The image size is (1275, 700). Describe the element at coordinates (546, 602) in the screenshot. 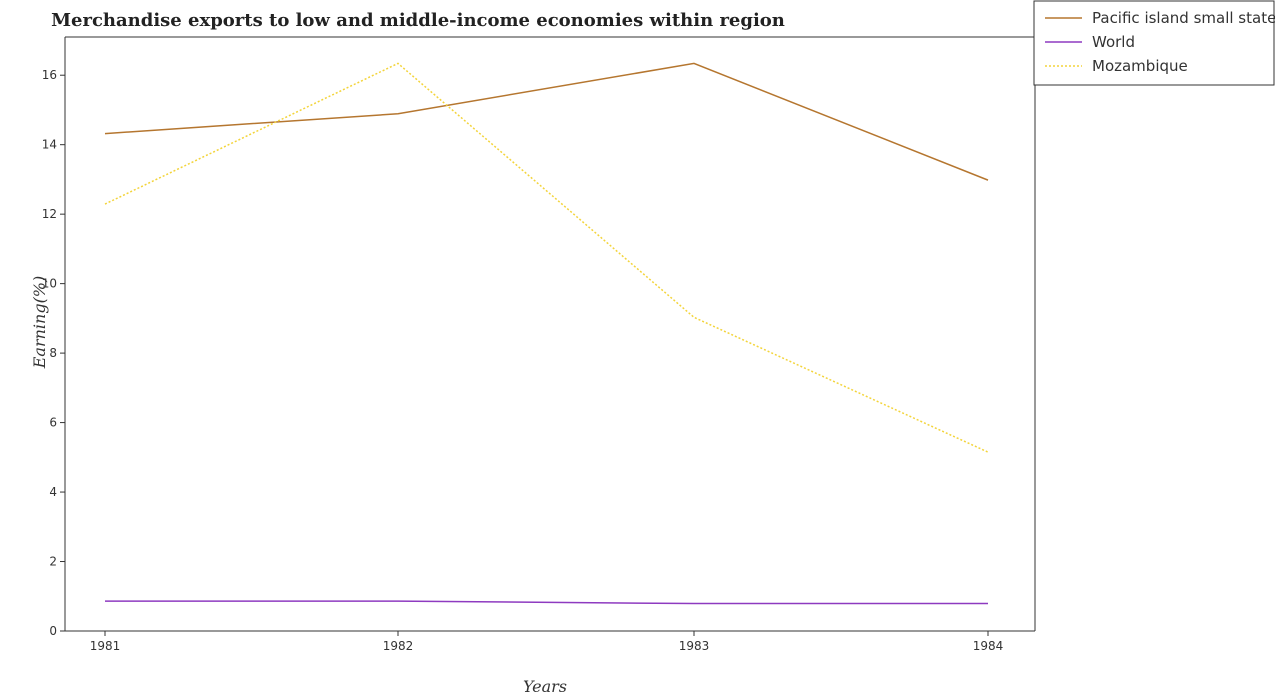

I see `series-line-world` at that location.